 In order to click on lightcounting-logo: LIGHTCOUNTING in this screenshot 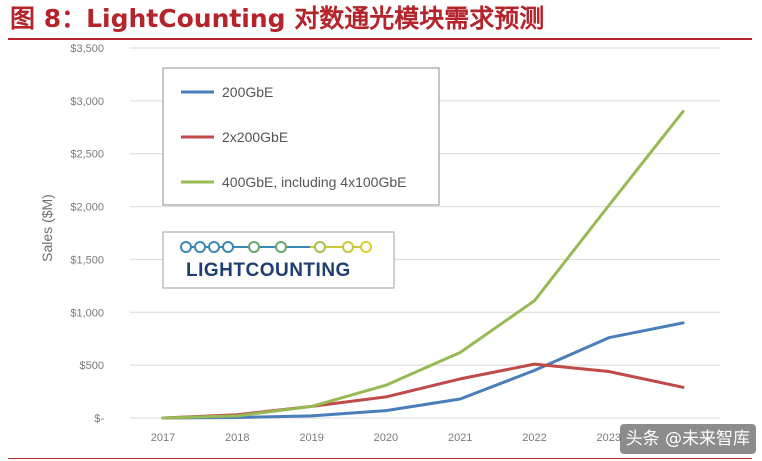, I will do `click(278, 260)`.